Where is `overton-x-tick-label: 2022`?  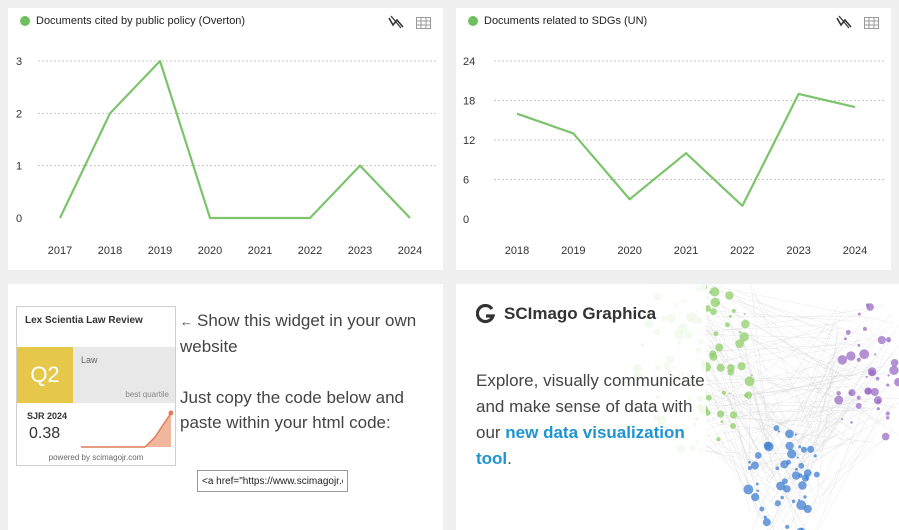 overton-x-tick-label: 2022 is located at coordinates (310, 251).